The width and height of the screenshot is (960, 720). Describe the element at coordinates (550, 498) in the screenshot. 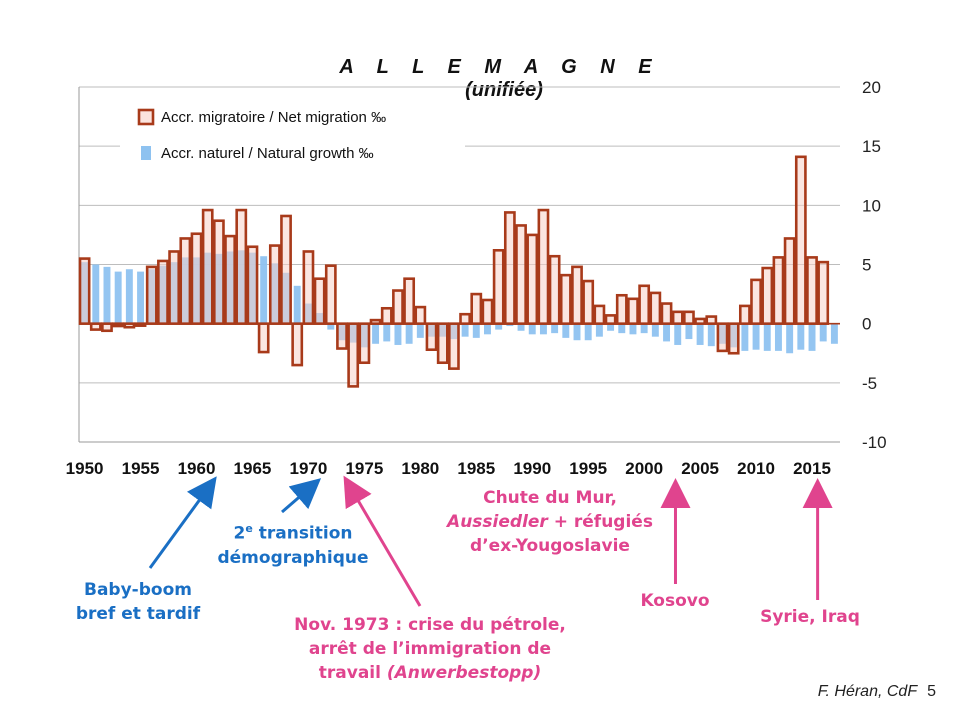

I see `annotation-mur-line1: Chute du Mur,` at that location.